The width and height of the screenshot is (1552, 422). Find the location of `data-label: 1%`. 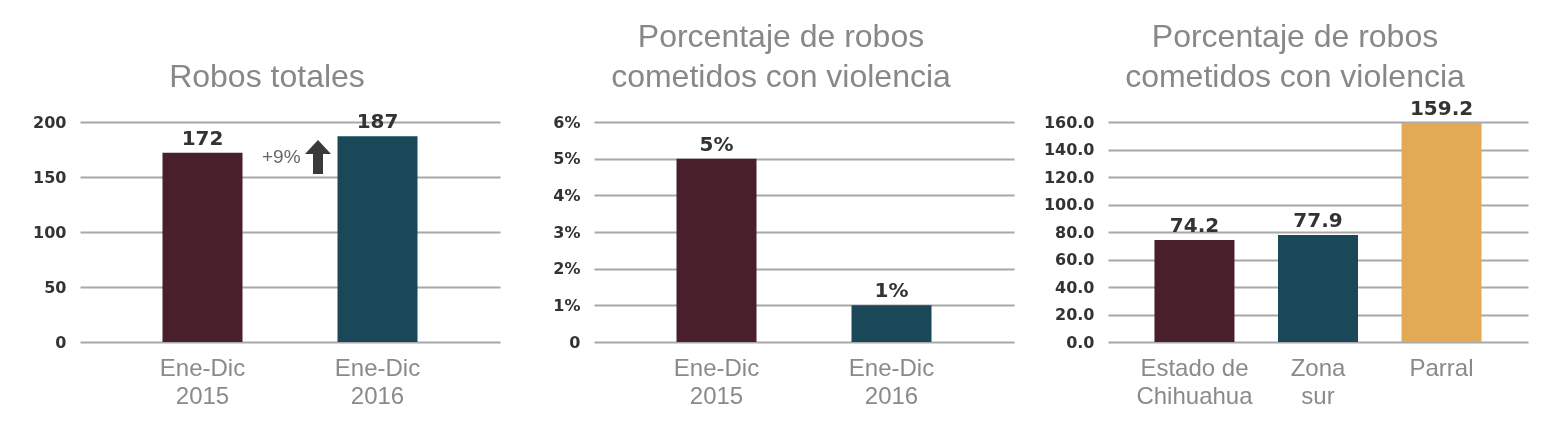

data-label: 1% is located at coordinates (891, 290).